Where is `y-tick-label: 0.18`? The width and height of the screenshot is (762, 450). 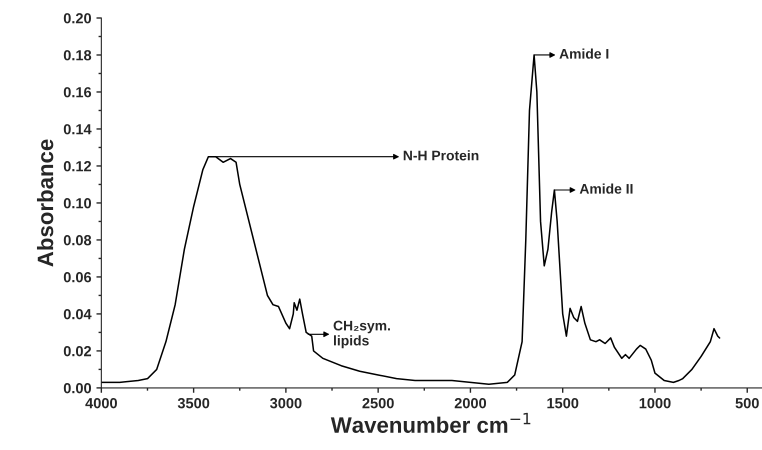 y-tick-label: 0.18 is located at coordinates (78, 55).